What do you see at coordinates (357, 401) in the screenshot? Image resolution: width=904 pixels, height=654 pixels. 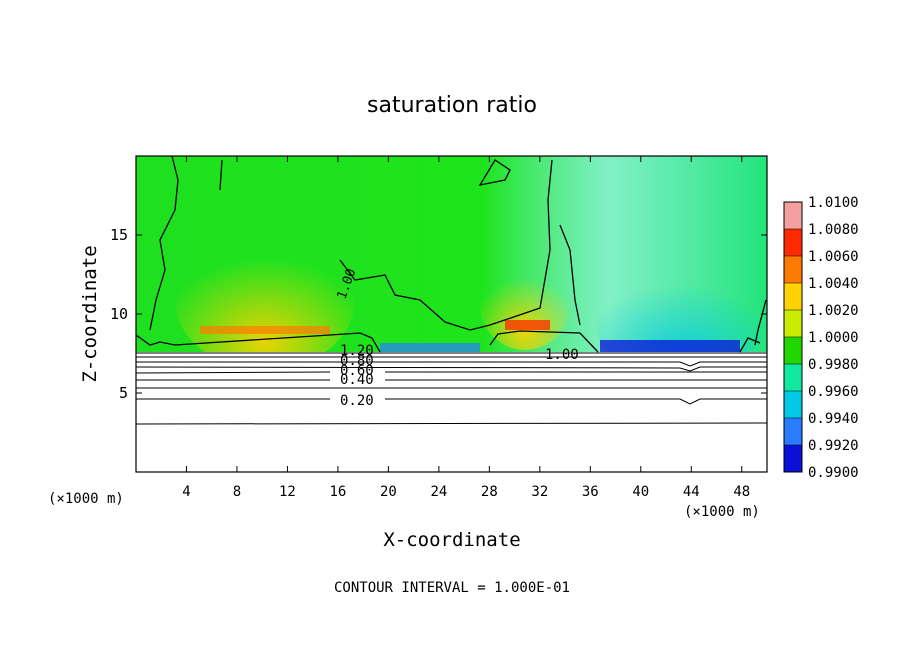 I see `contour-label: 0.20` at bounding box center [357, 401].